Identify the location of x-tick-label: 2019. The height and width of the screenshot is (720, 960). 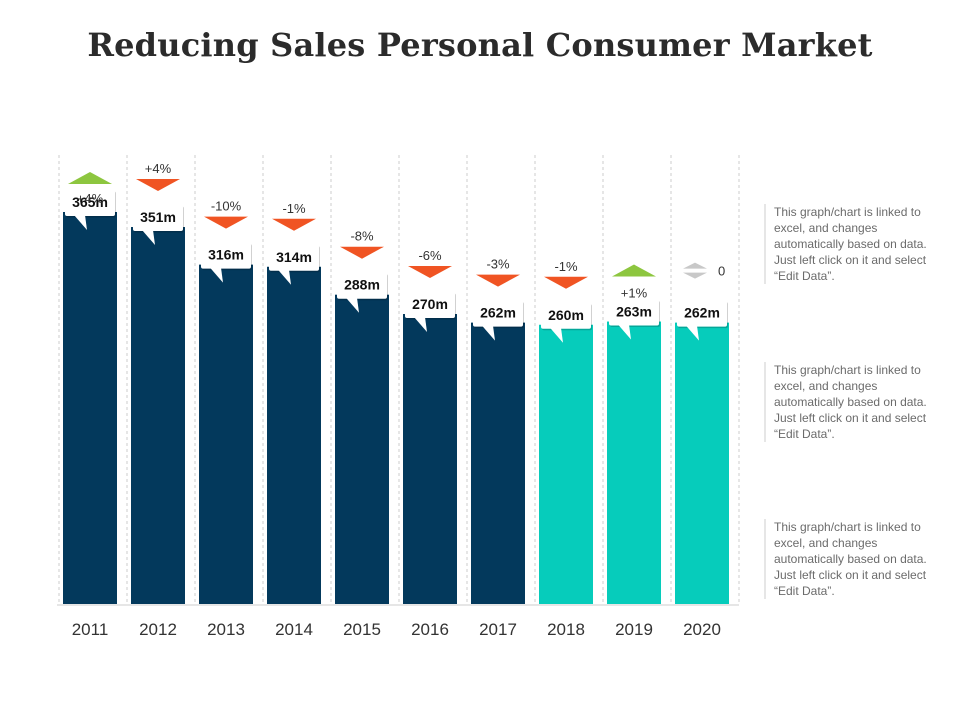
(634, 629).